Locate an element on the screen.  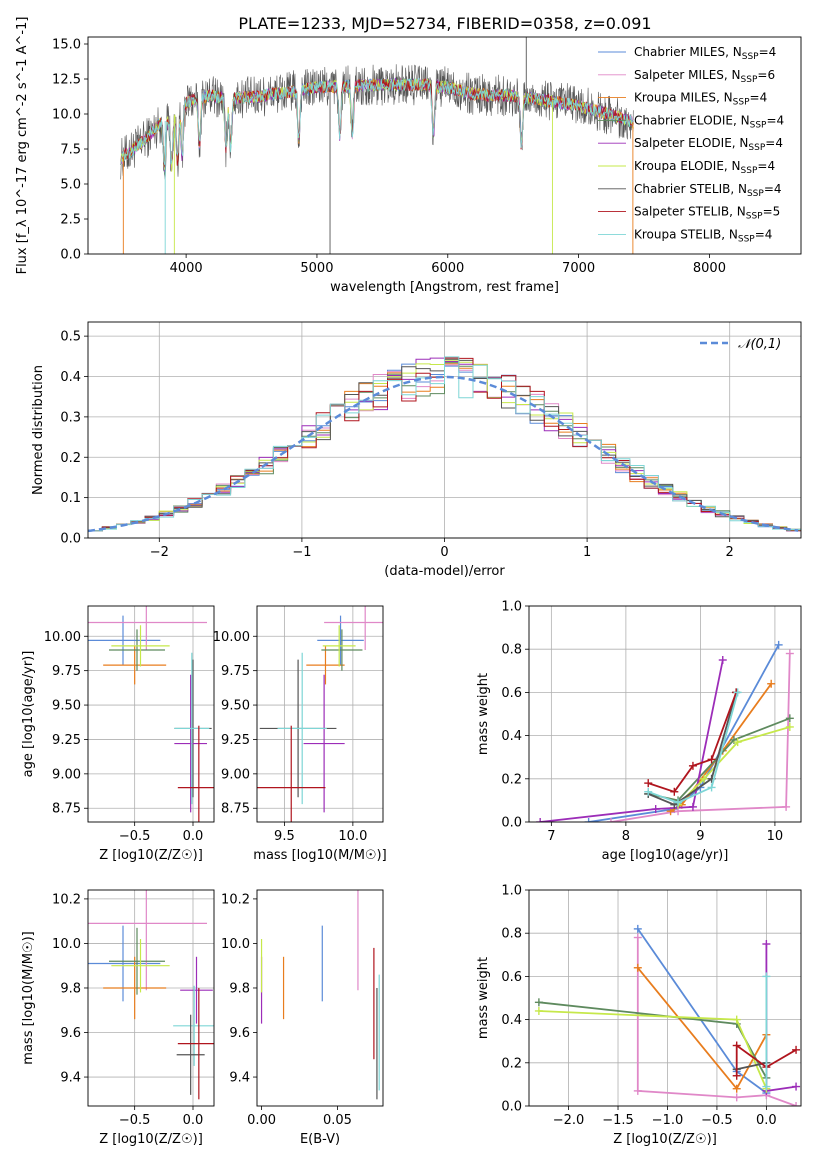
x-tick-label: 0.00 is located at coordinates (261, 1120).